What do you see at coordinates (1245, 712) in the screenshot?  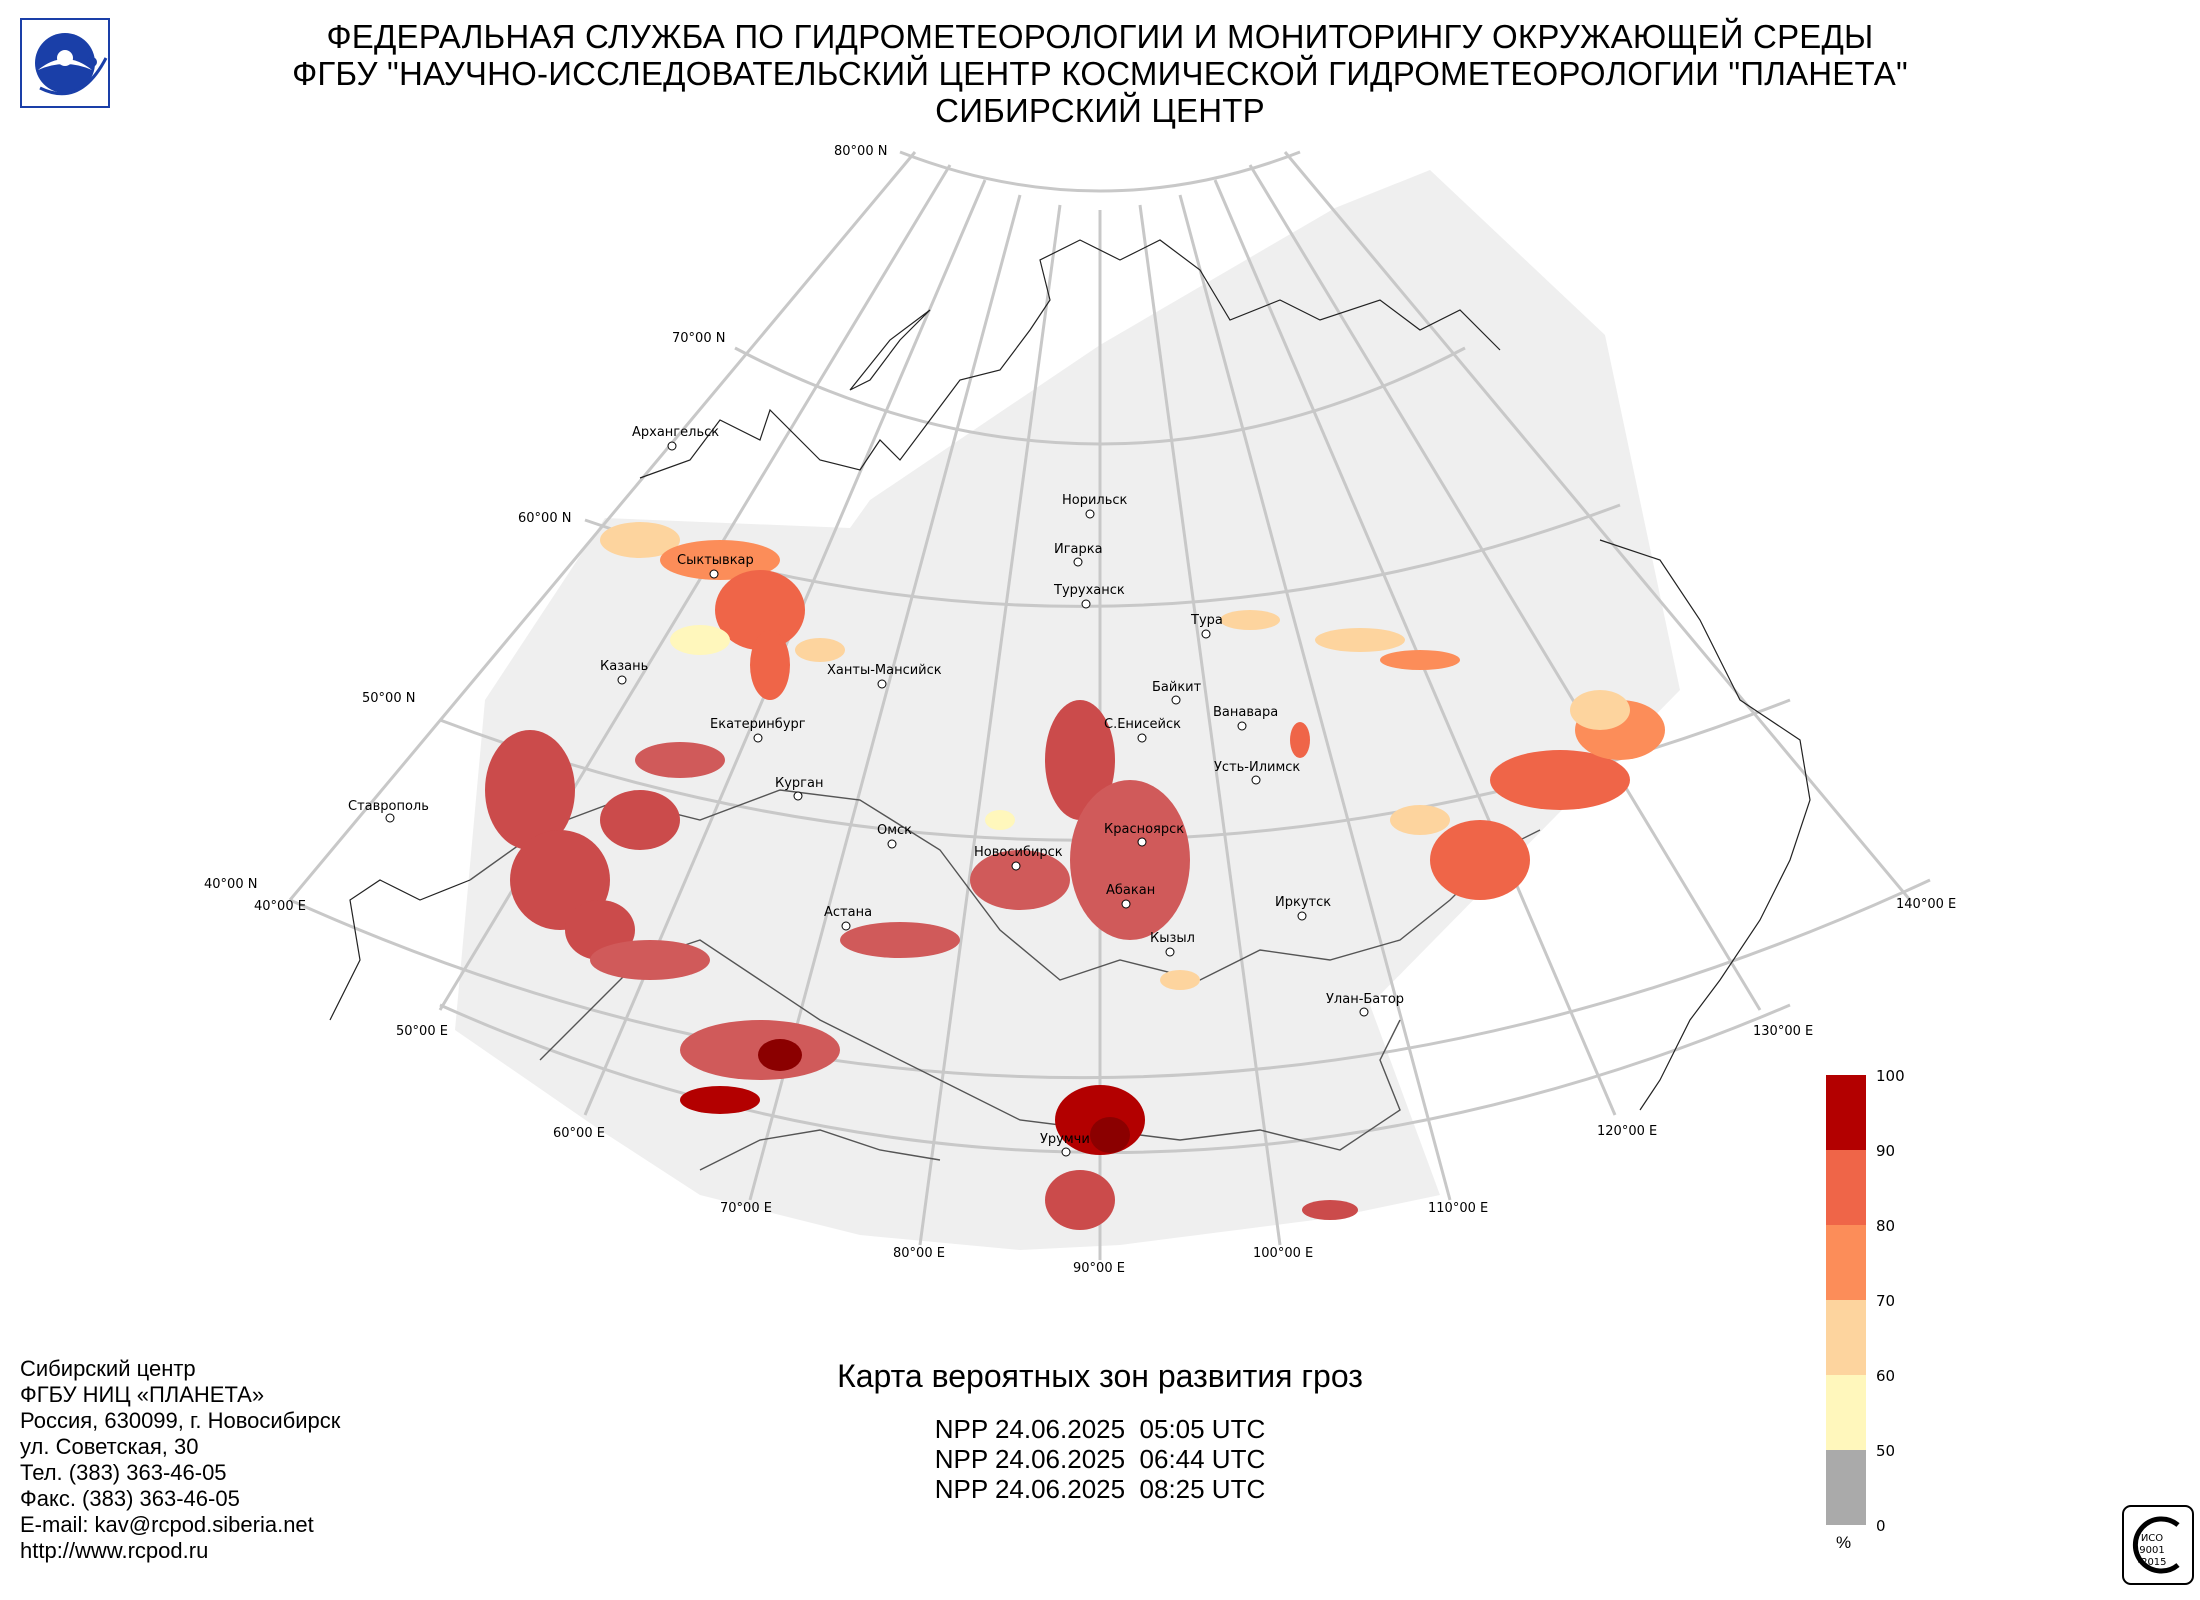 I see `svg-text: Ванавара` at bounding box center [1245, 712].